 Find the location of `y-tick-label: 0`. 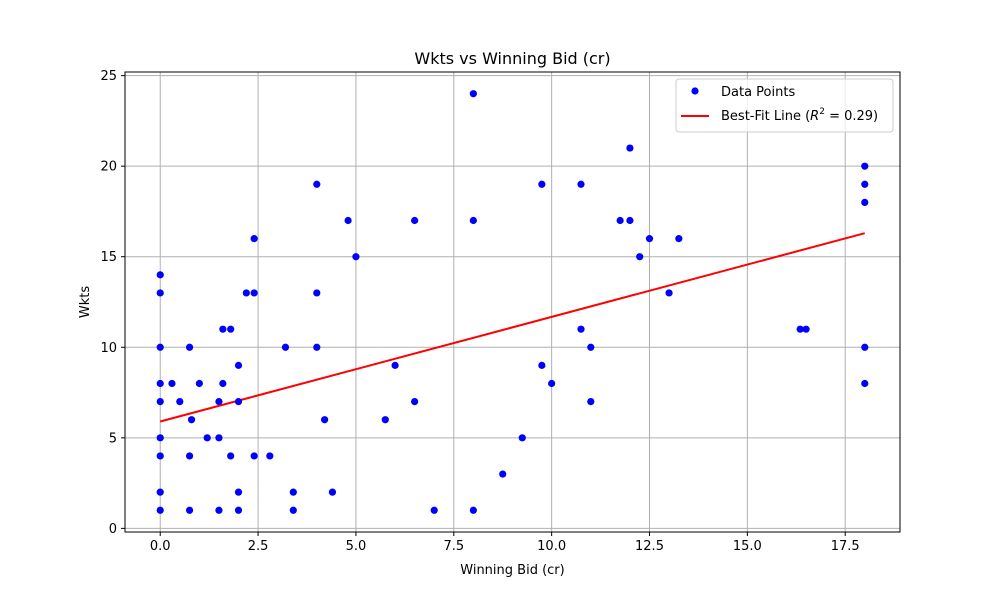

y-tick-label: 0 is located at coordinates (113, 529).